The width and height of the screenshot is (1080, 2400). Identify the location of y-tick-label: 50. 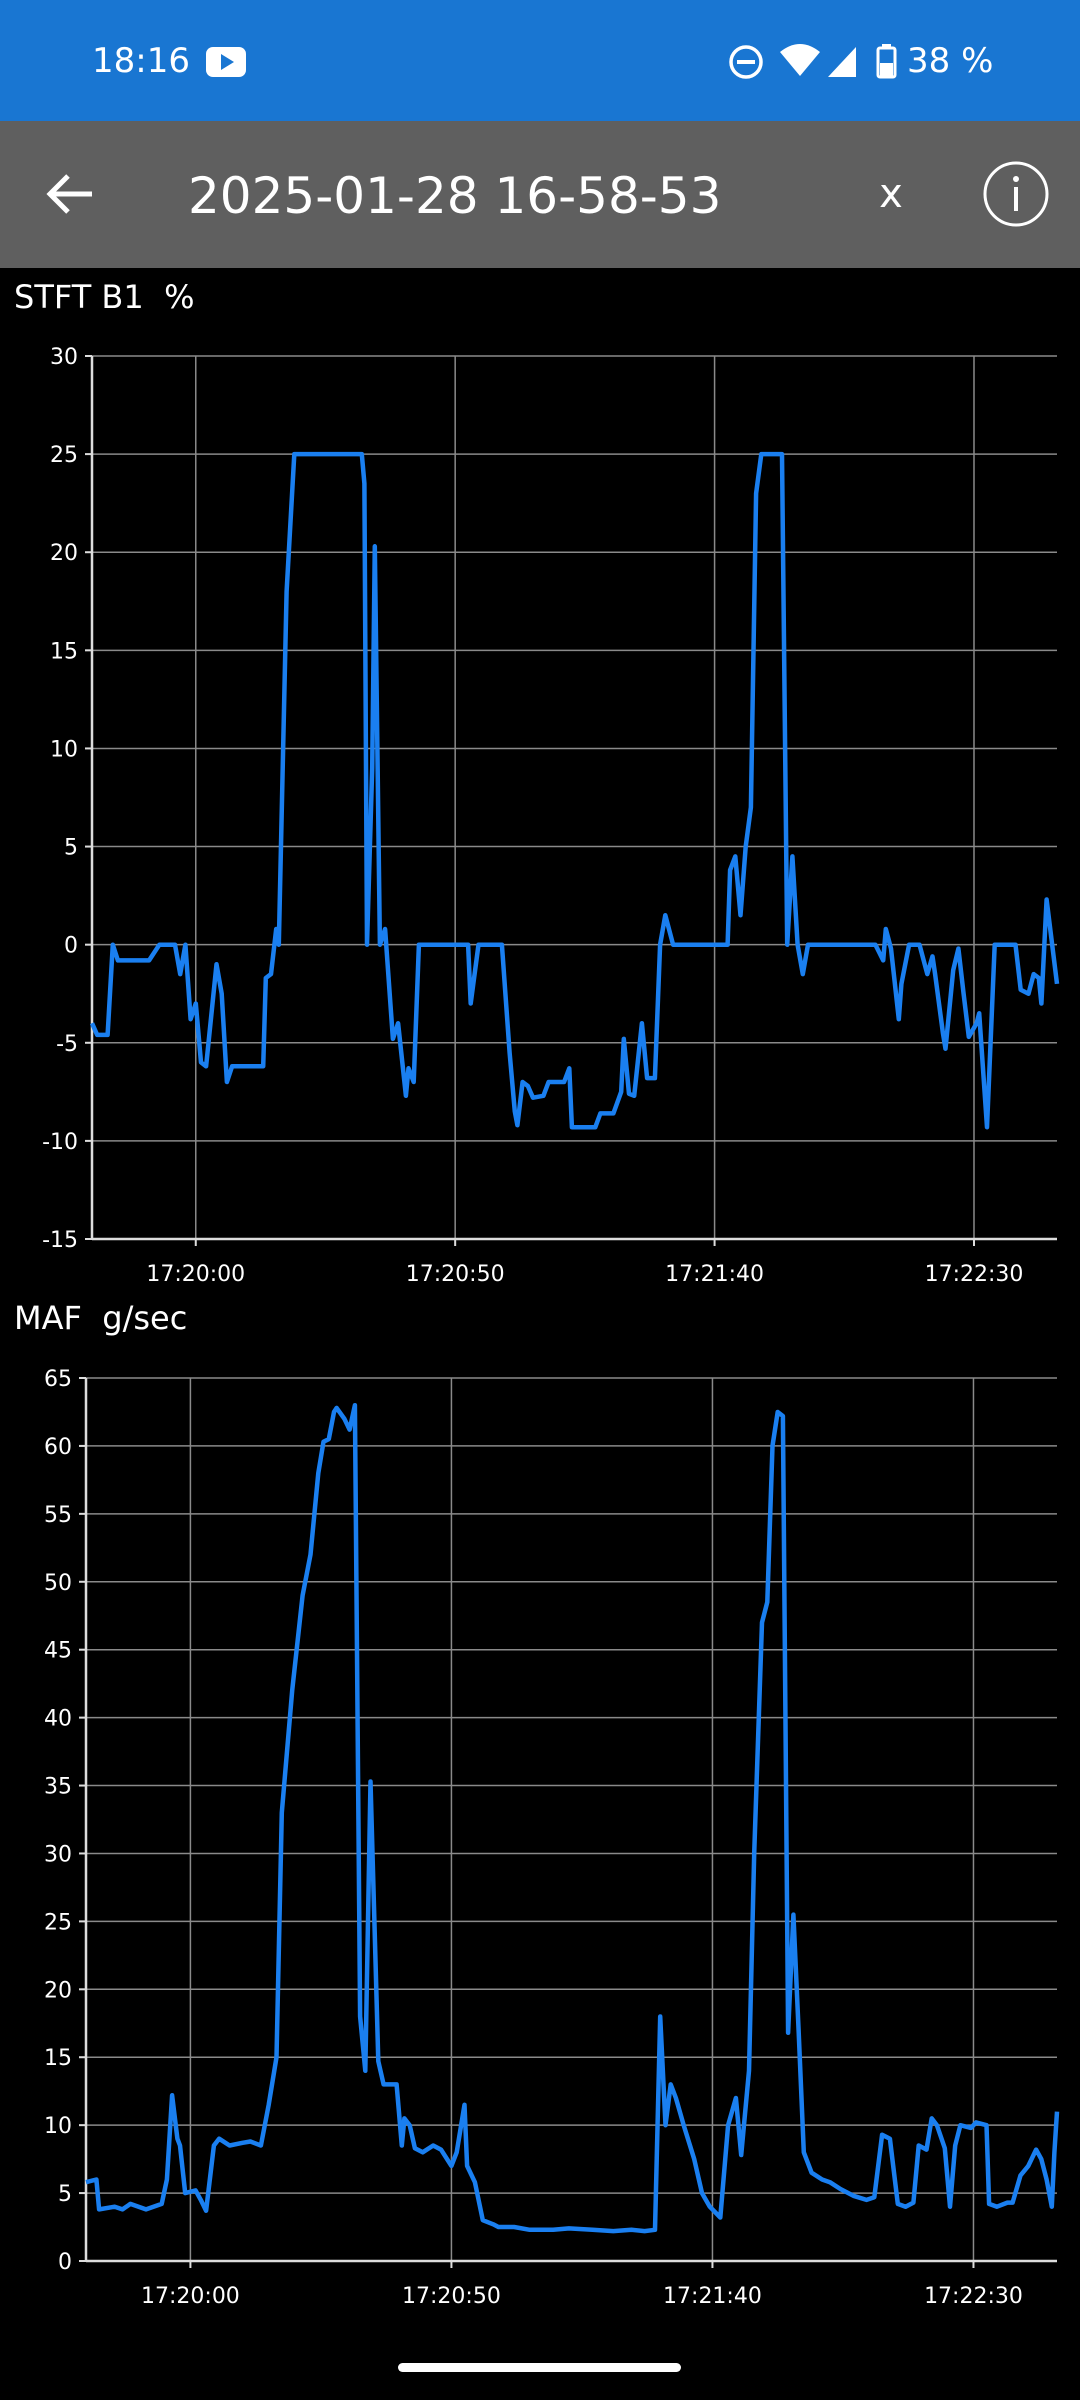
(58, 1583).